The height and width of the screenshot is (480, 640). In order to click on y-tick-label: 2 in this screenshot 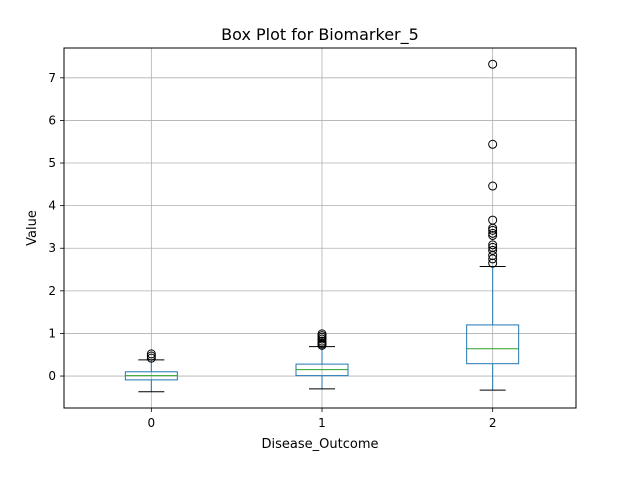, I will do `click(52, 291)`.